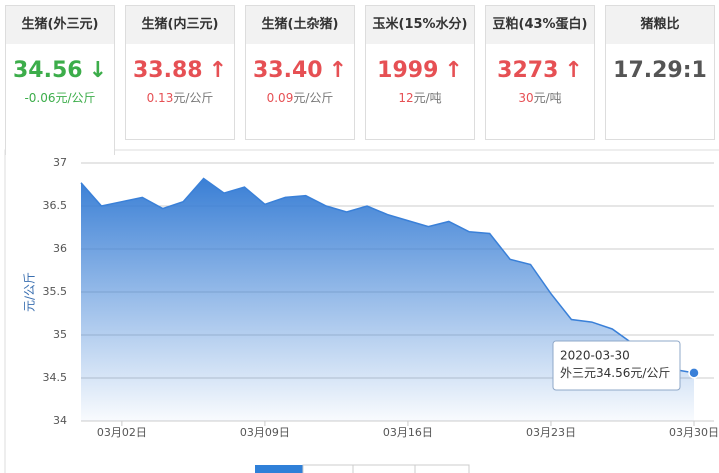 The width and height of the screenshot is (719, 473). What do you see at coordinates (406, 98) in the screenshot?
I see `change-value: 12` at bounding box center [406, 98].